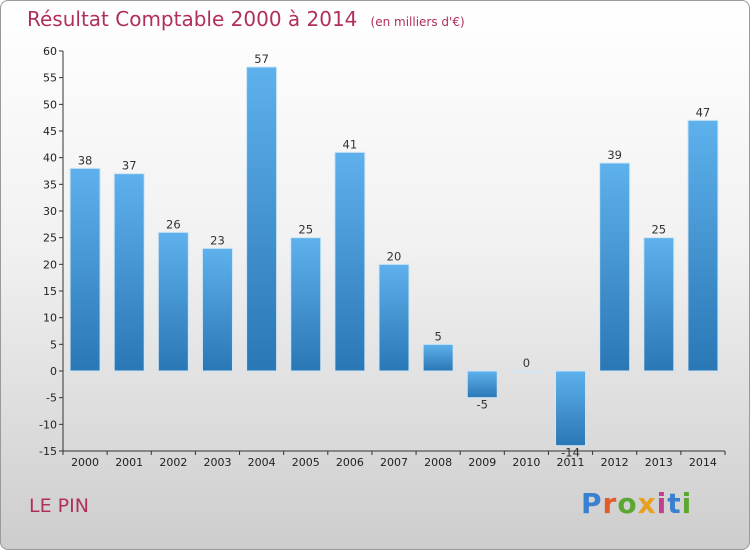 This screenshot has width=750, height=550. What do you see at coordinates (627, 503) in the screenshot?
I see `logo-letter: o` at bounding box center [627, 503].